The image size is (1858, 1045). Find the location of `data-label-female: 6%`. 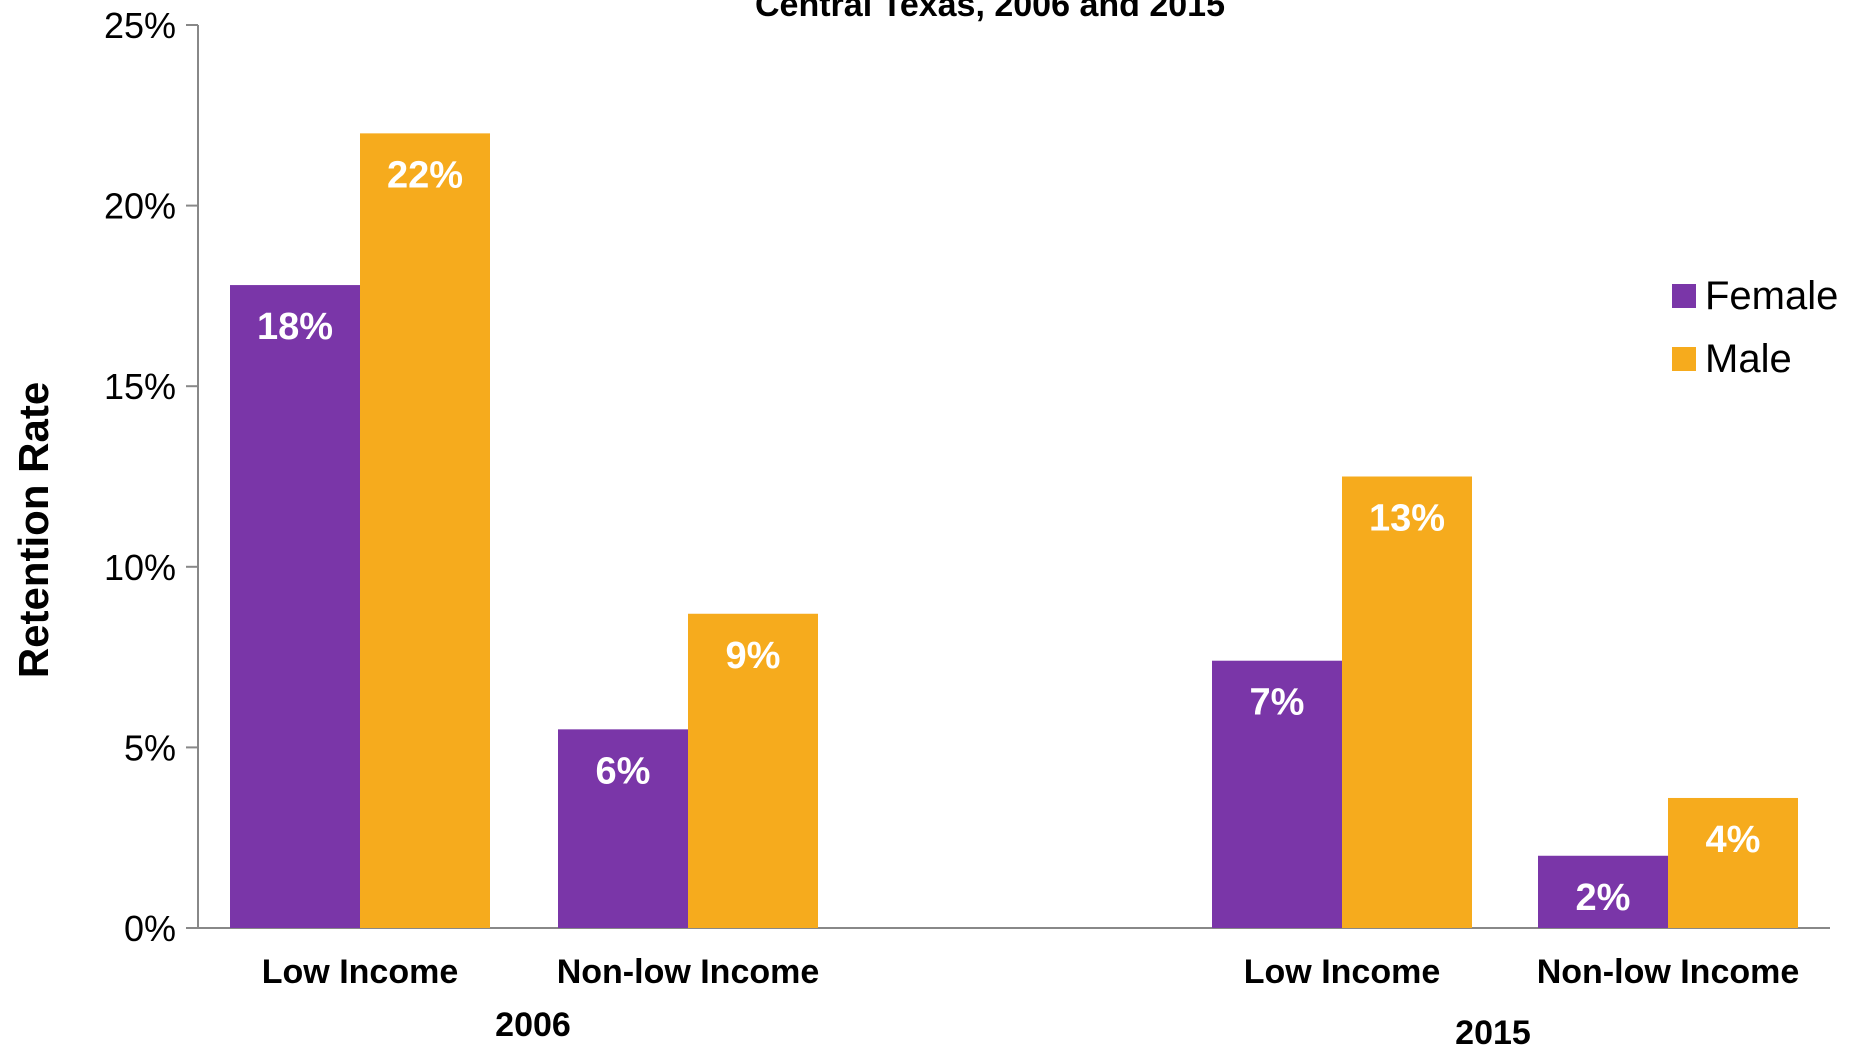

data-label-female: 6% is located at coordinates (623, 771).